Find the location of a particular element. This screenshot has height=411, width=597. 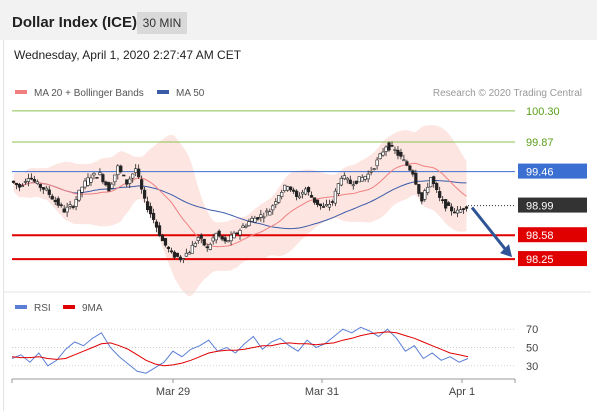

ma50-legend-label: MA 50 is located at coordinates (190, 93).